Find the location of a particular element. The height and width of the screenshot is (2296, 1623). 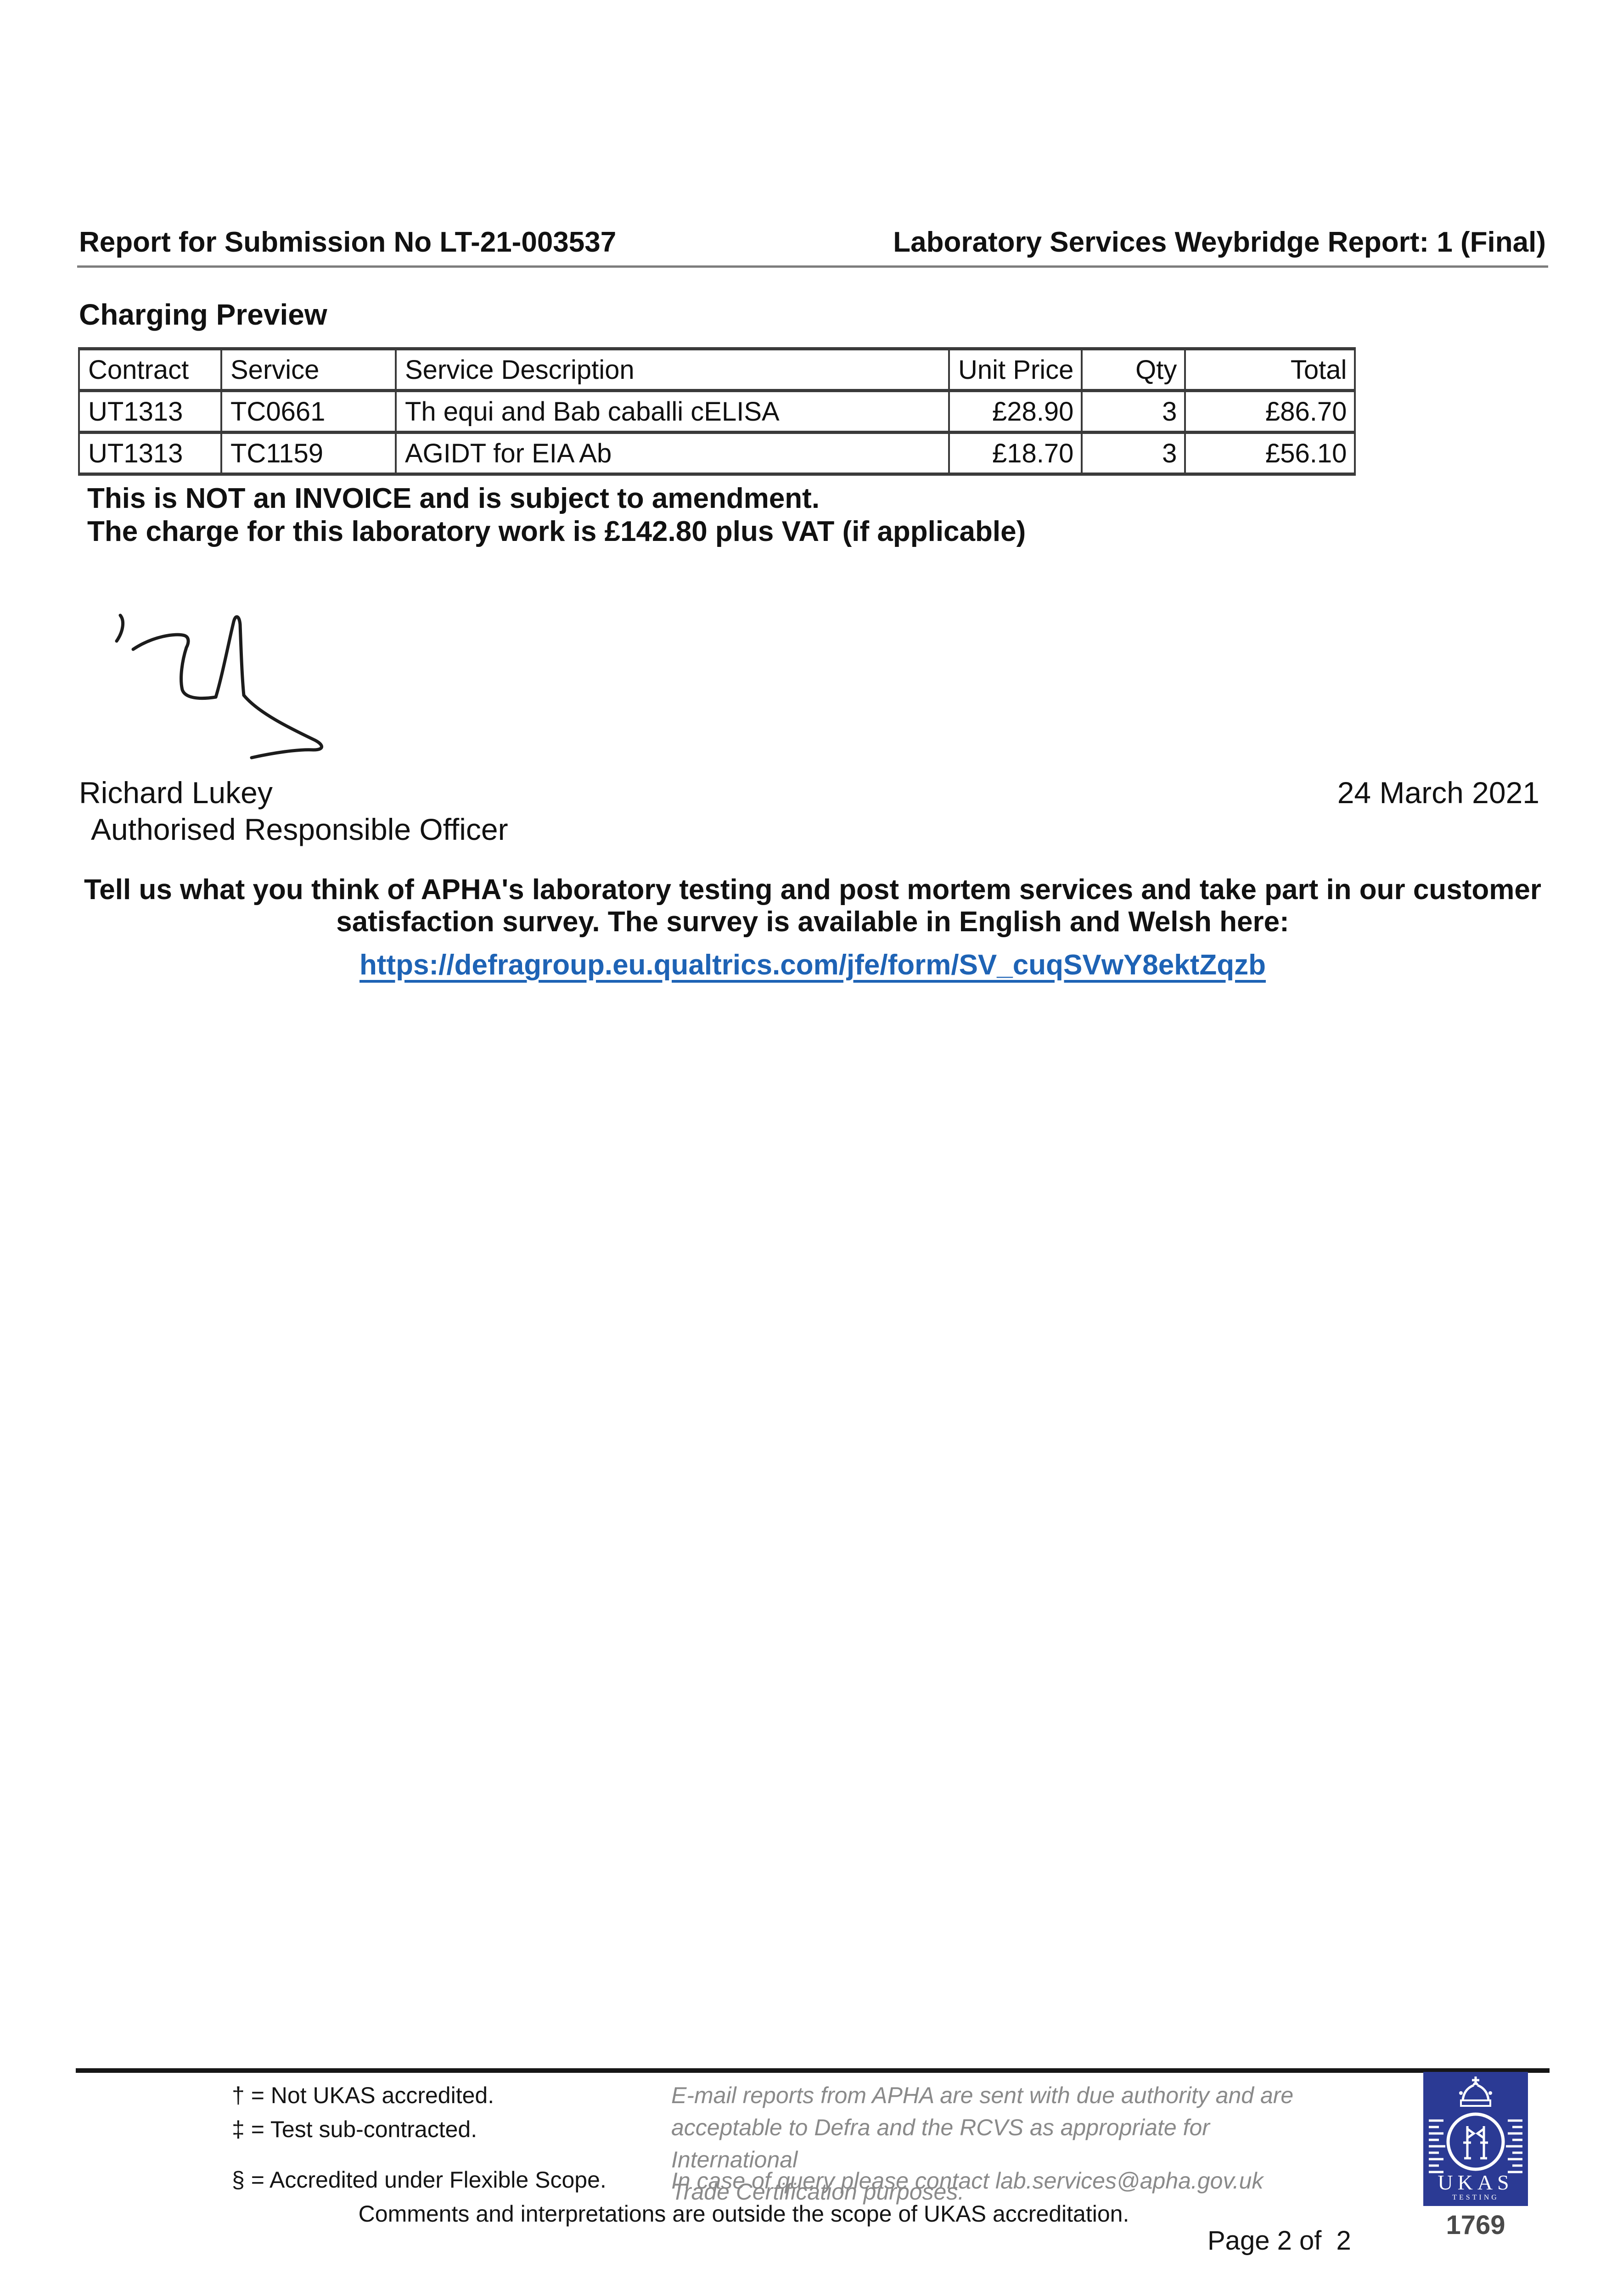

ukas-accreditation-number: 1769 is located at coordinates (1475, 2225).